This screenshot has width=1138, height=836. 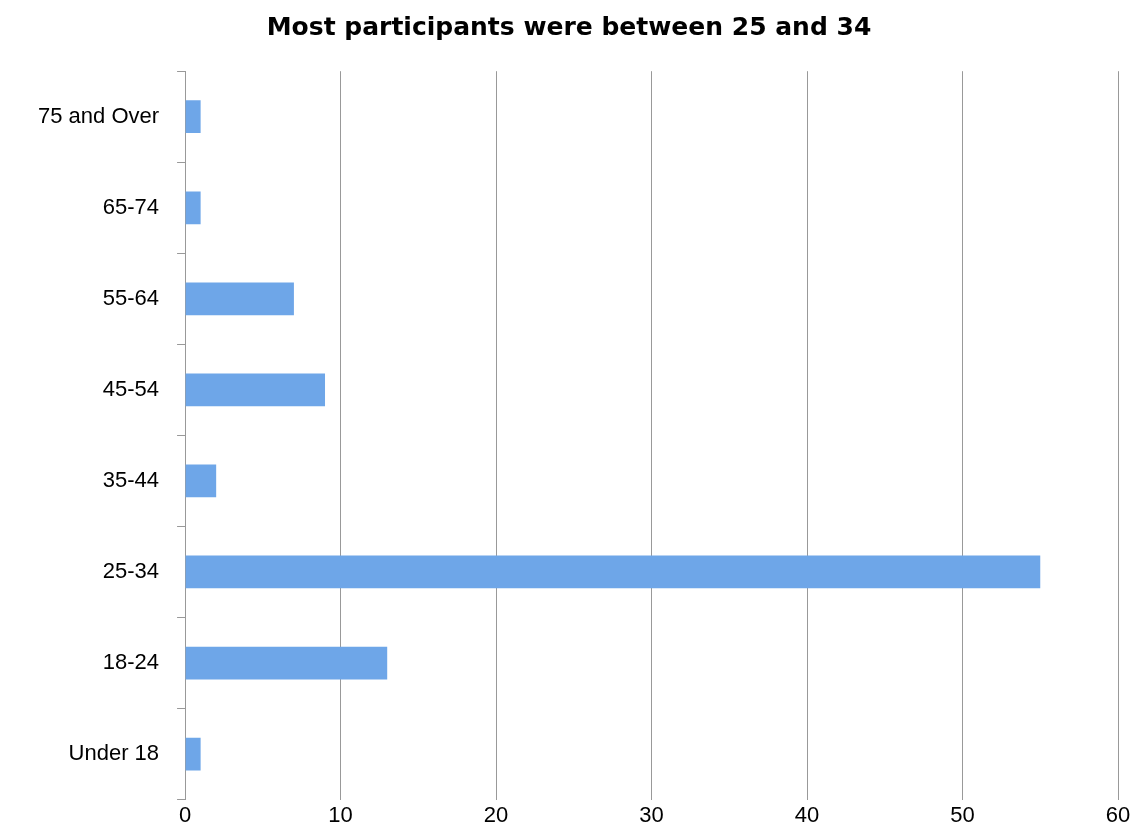 What do you see at coordinates (99, 115) in the screenshot?
I see `y-tick-label: 75 and Over` at bounding box center [99, 115].